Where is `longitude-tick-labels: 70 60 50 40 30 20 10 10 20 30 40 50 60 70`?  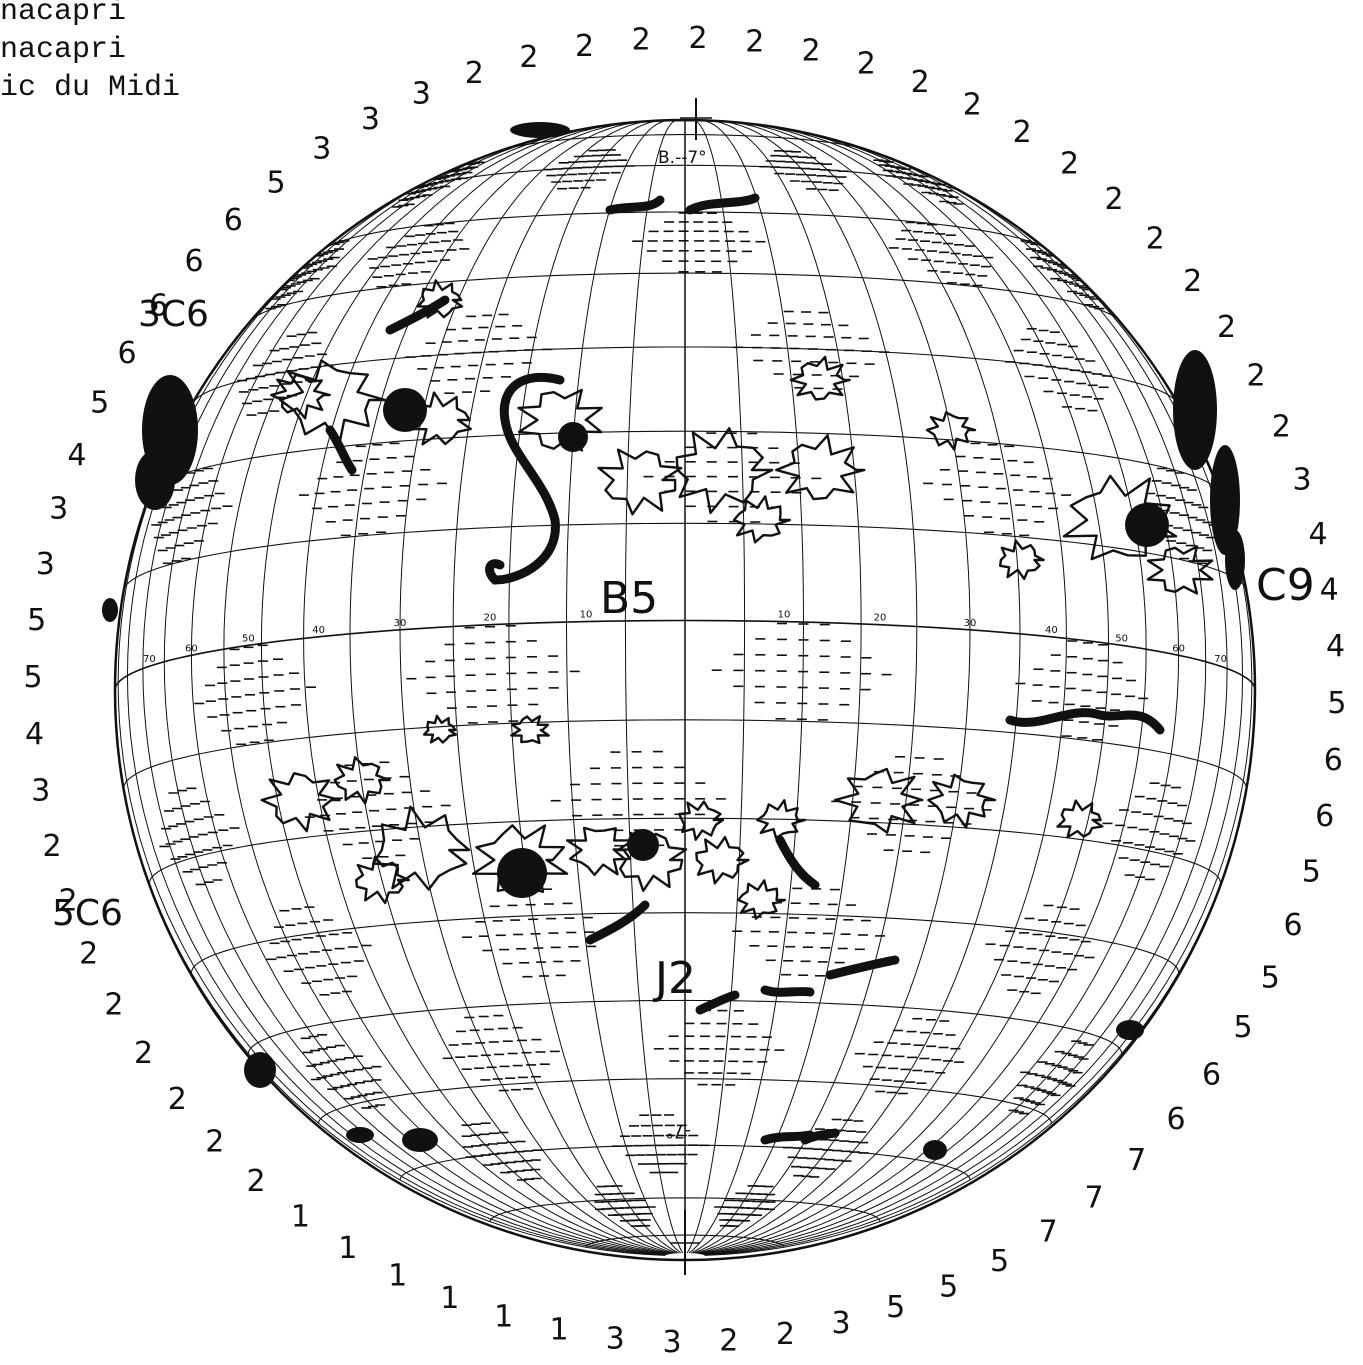 longitude-tick-labels: 70 60 50 40 30 20 10 10 20 30 40 50 60 70 is located at coordinates (685, 638).